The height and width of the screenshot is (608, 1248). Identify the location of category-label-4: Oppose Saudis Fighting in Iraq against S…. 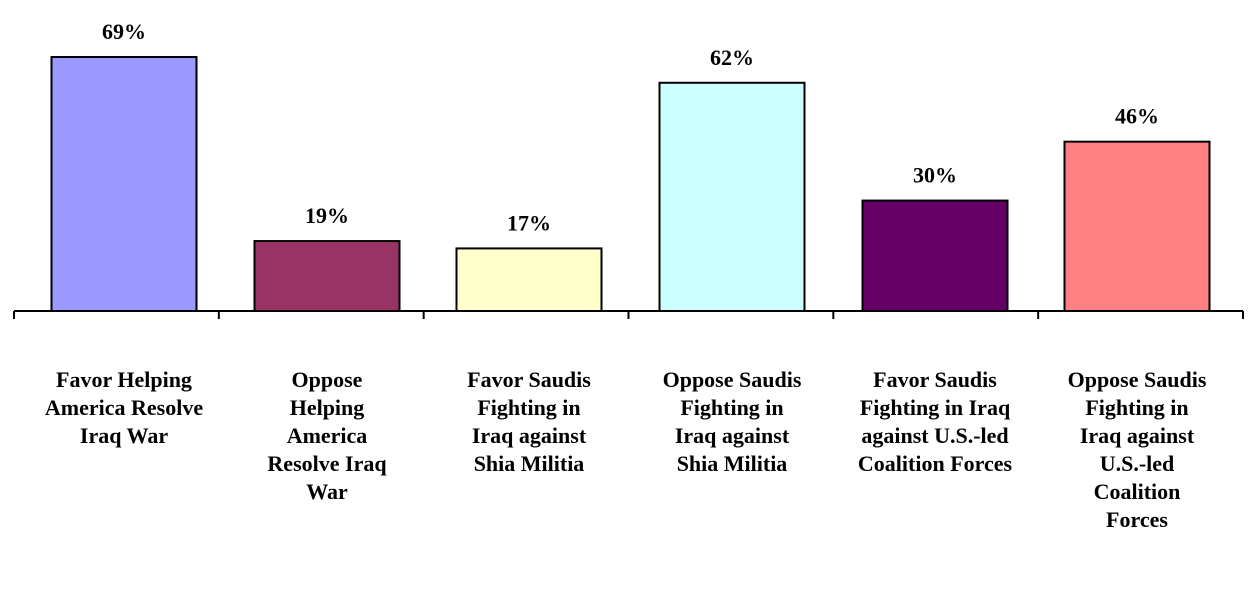
(732, 421).